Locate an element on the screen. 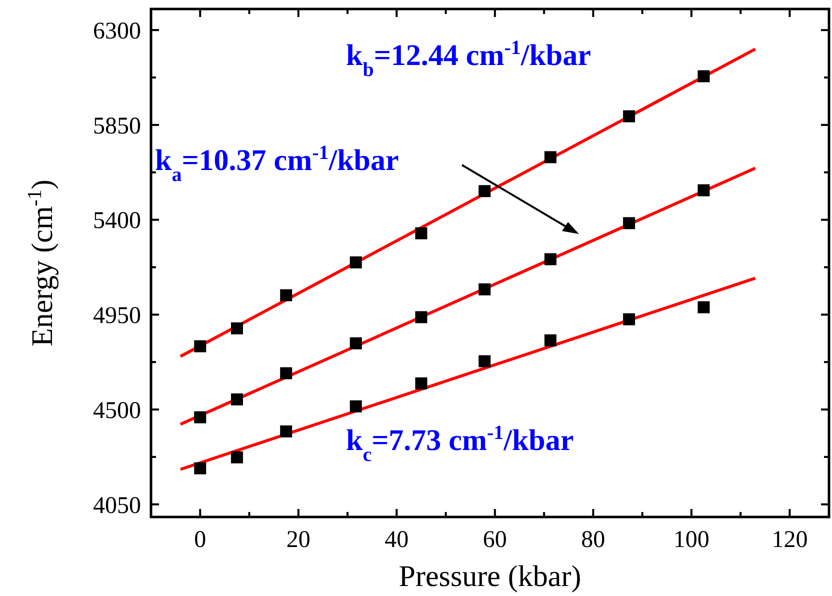  x-tick-label: 40 is located at coordinates (396, 540).